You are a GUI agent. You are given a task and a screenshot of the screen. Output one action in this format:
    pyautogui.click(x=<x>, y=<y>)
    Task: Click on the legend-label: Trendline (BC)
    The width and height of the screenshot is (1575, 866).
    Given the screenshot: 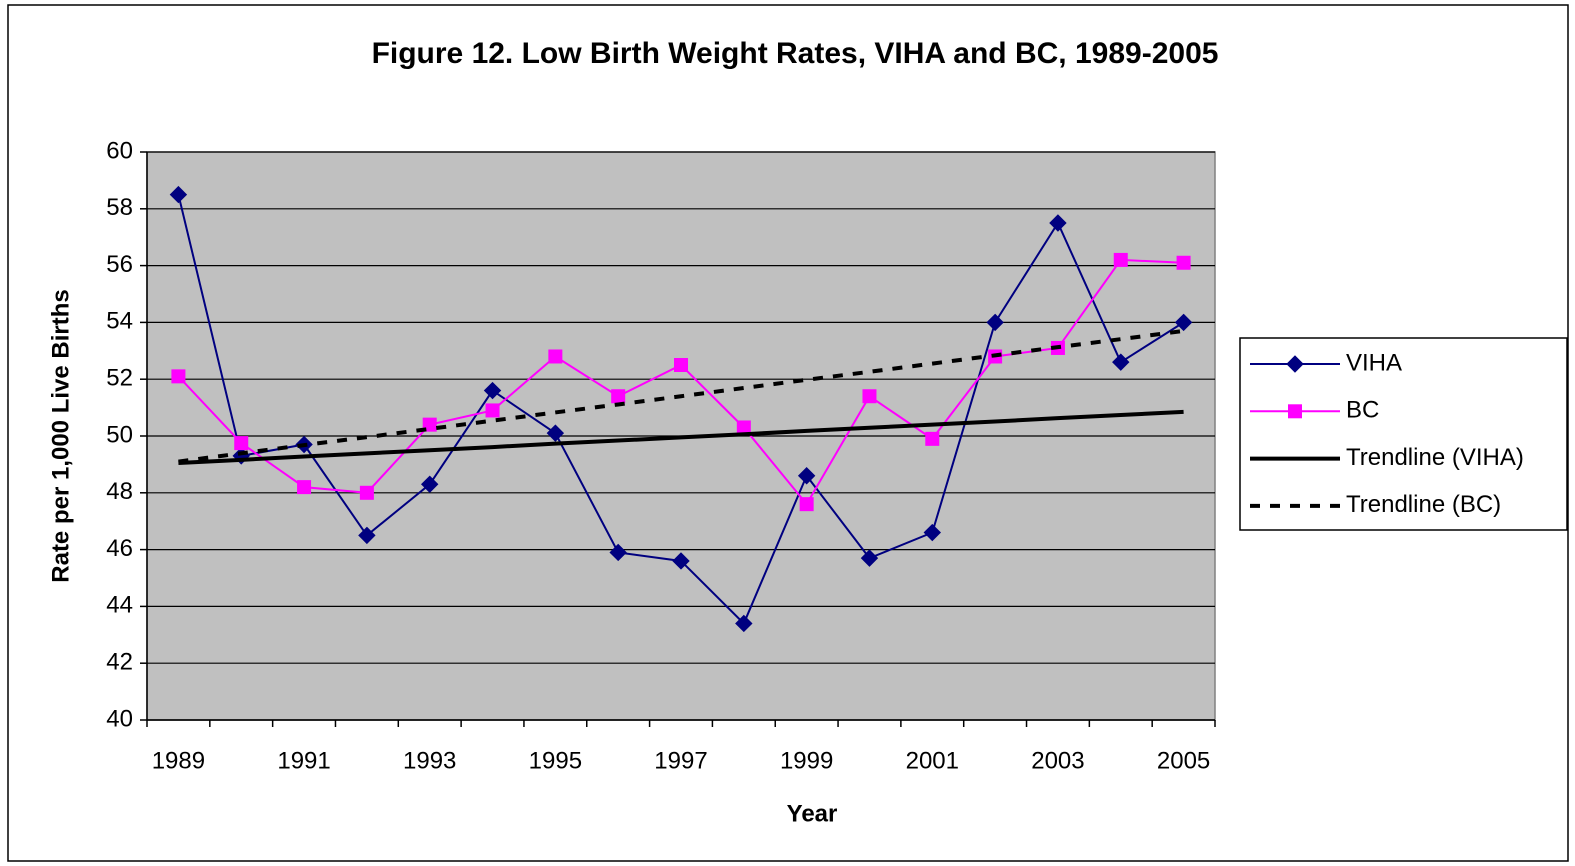 What is the action you would take?
    pyautogui.click(x=1423, y=504)
    